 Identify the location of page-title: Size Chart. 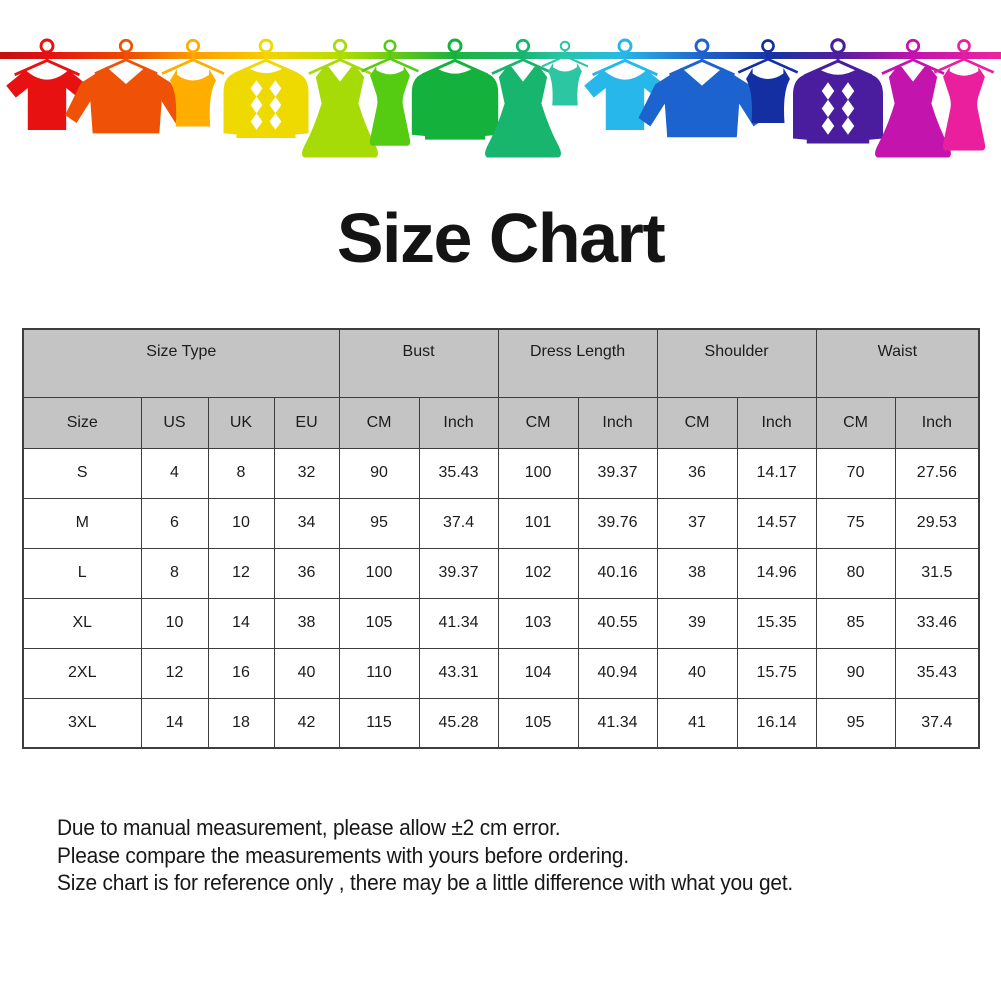
(501, 238).